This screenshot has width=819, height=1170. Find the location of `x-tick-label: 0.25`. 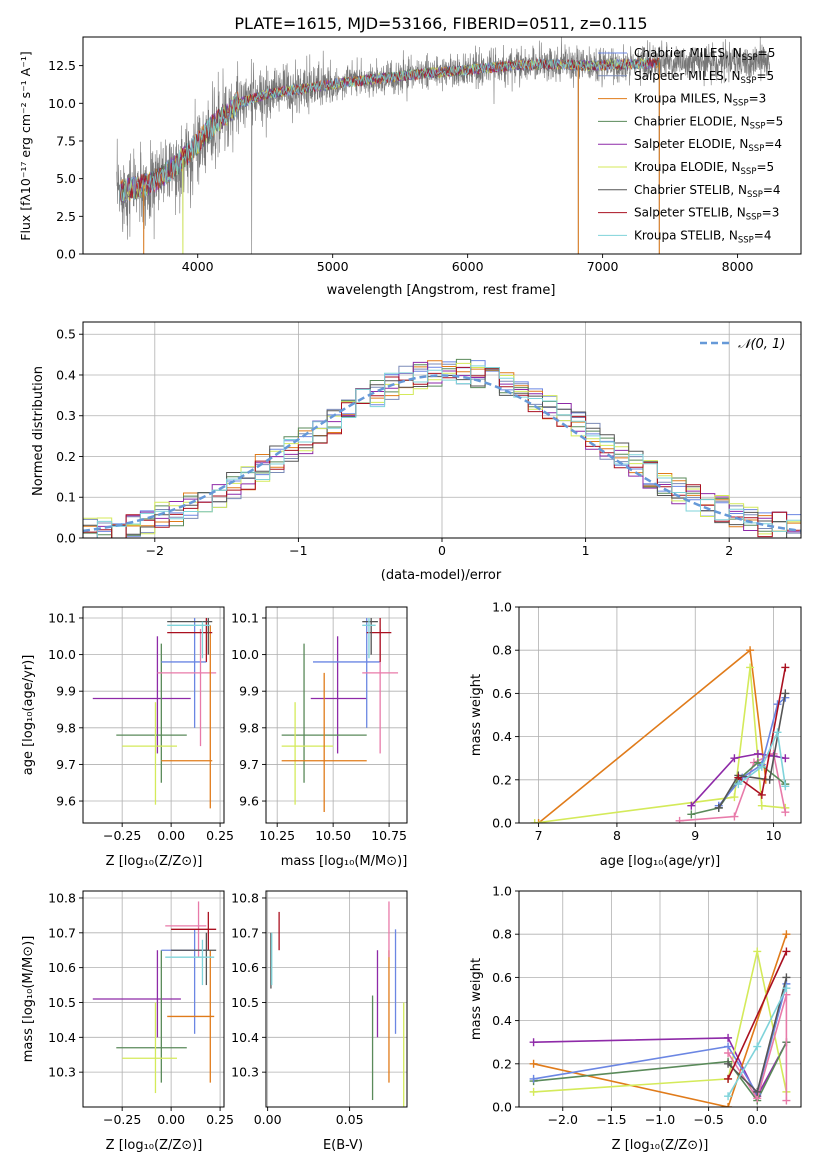

x-tick-label: 0.25 is located at coordinates (220, 1119).